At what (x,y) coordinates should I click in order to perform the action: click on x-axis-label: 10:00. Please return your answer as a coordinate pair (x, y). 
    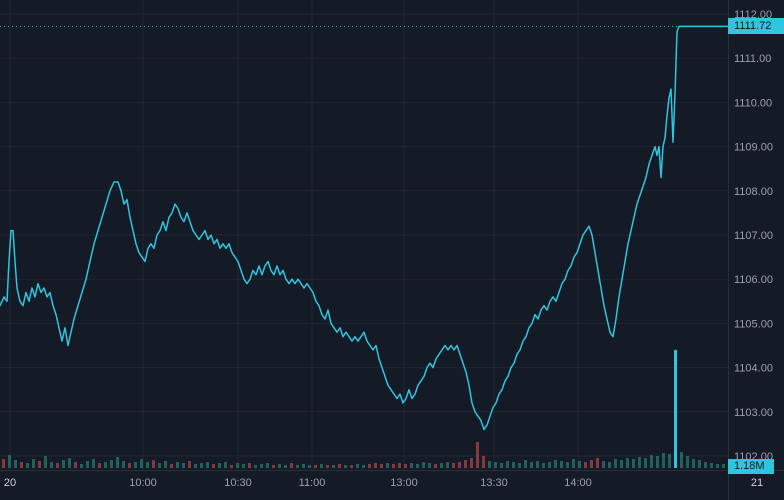
    Looking at the image, I should click on (143, 483).